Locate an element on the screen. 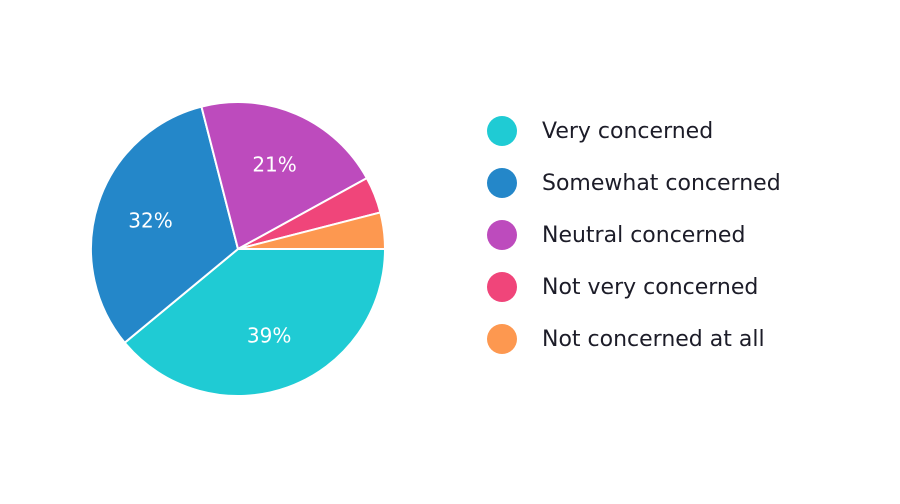  legend-label: Not very concerned is located at coordinates (650, 287).